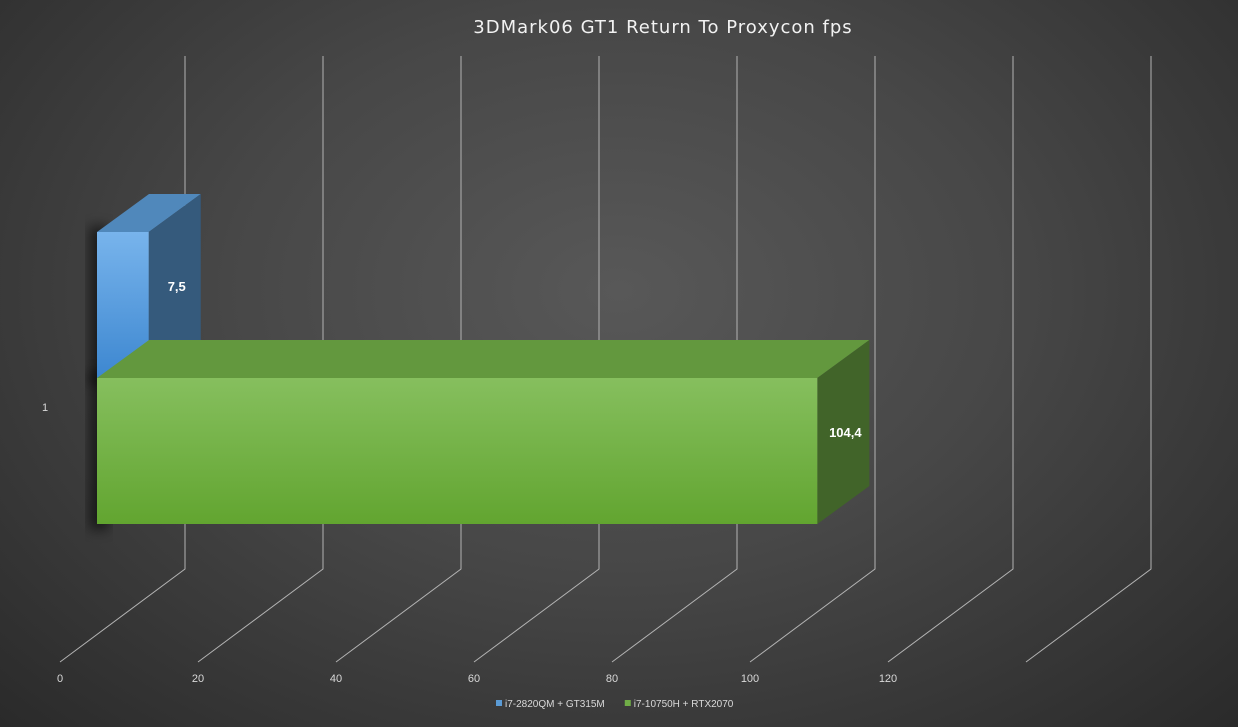  I want to click on legend-label: i7-10750H + RTX2070, so click(684, 704).